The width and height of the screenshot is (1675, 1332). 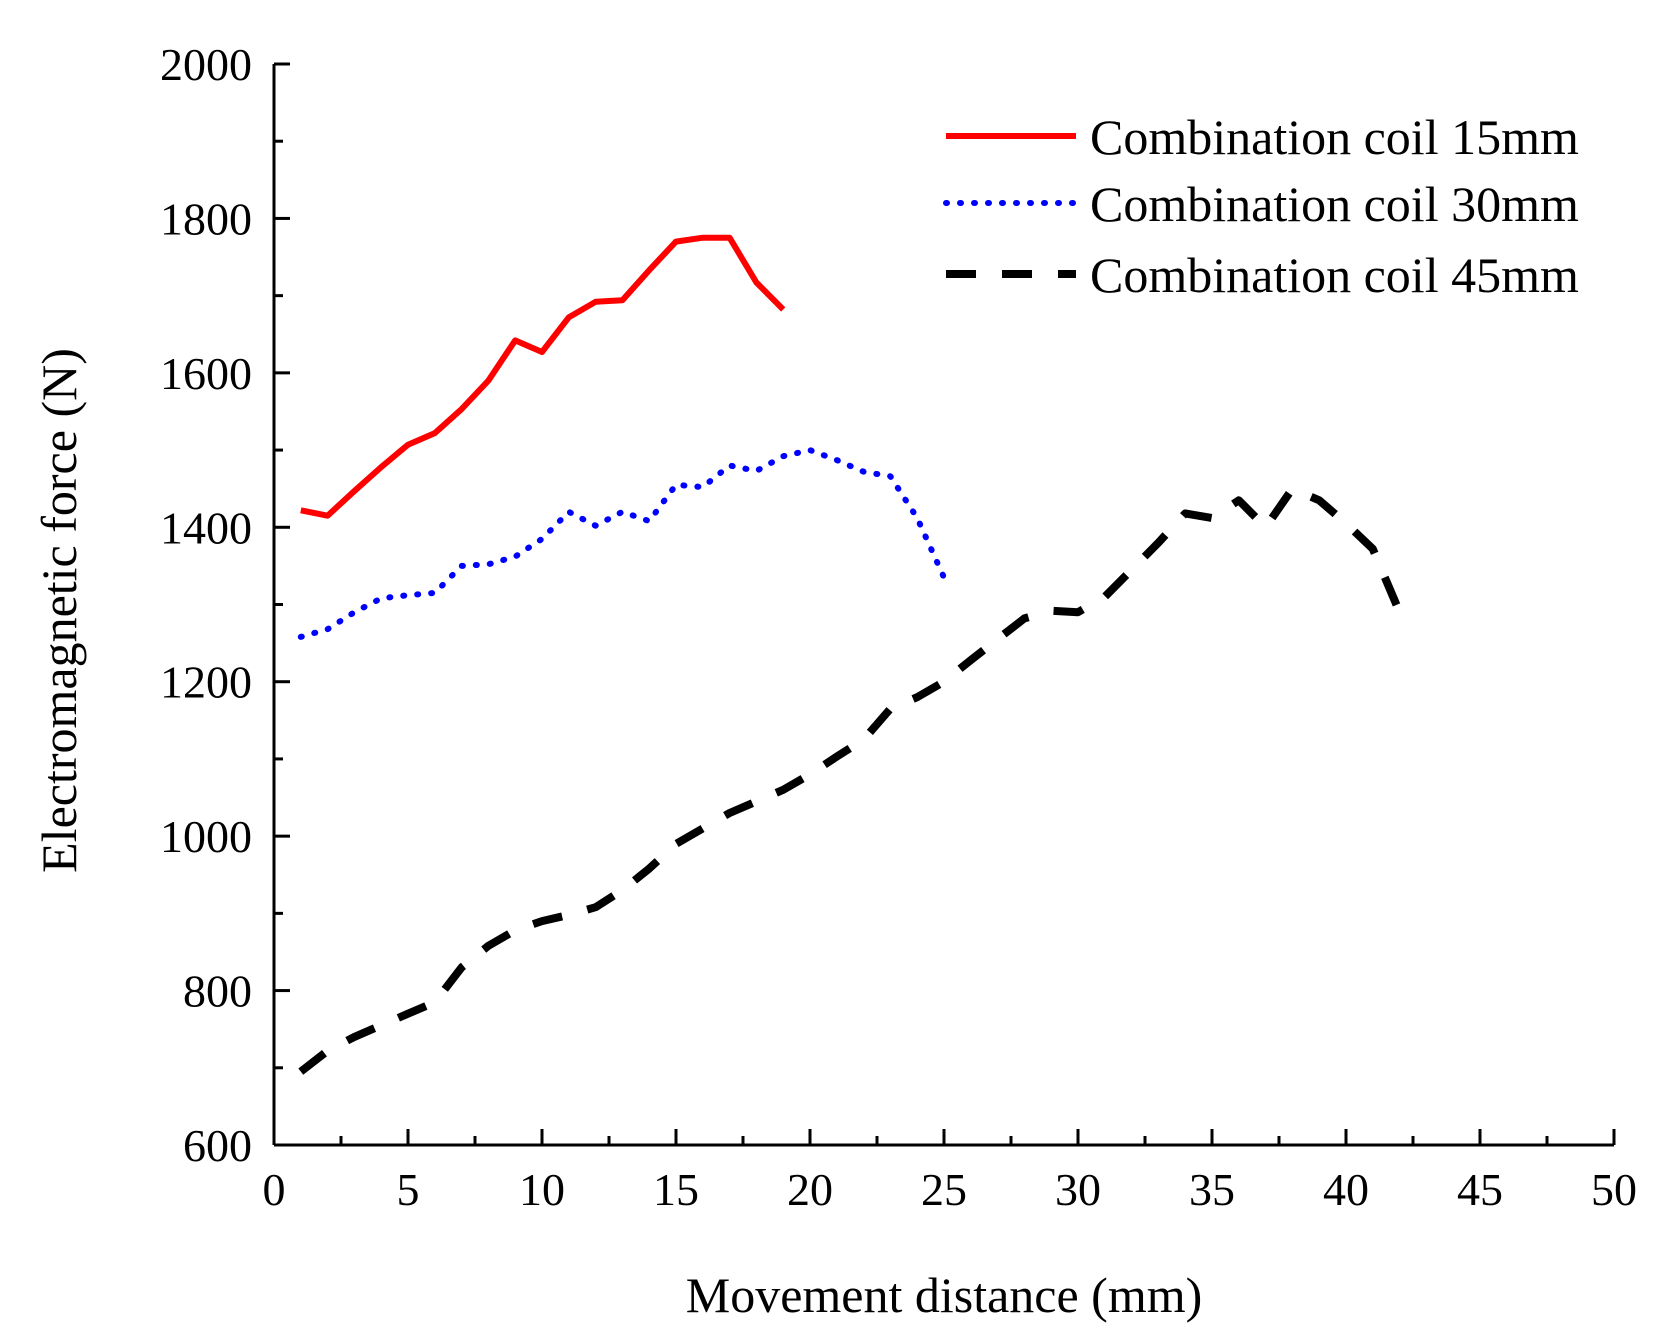 What do you see at coordinates (1334, 137) in the screenshot?
I see `legend-label-1: Combination coil 15mm` at bounding box center [1334, 137].